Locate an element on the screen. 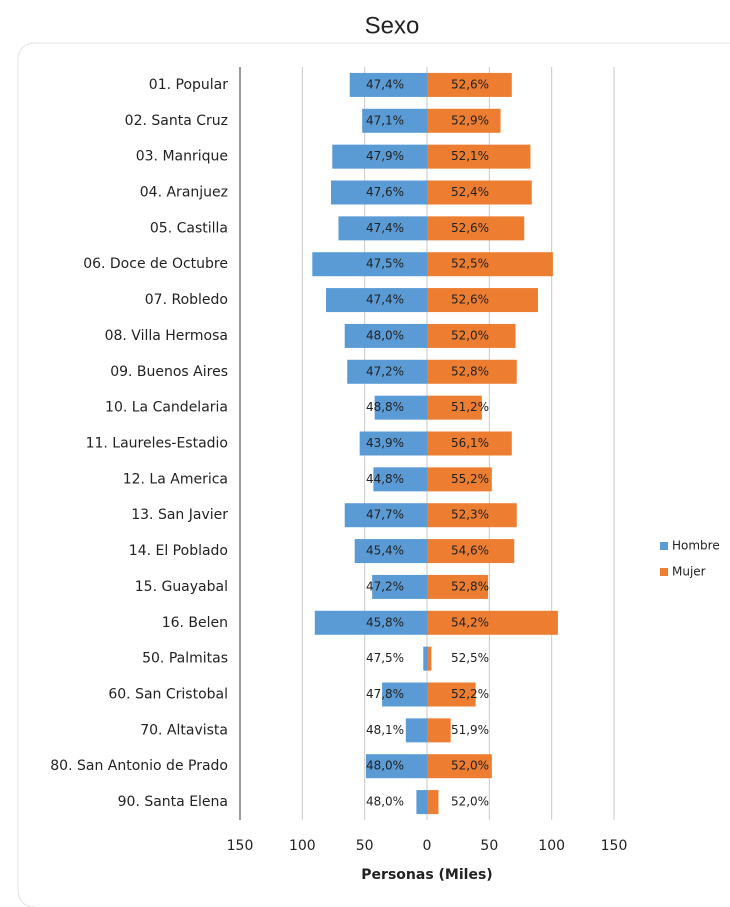  chart-title: Sexo is located at coordinates (392, 25).